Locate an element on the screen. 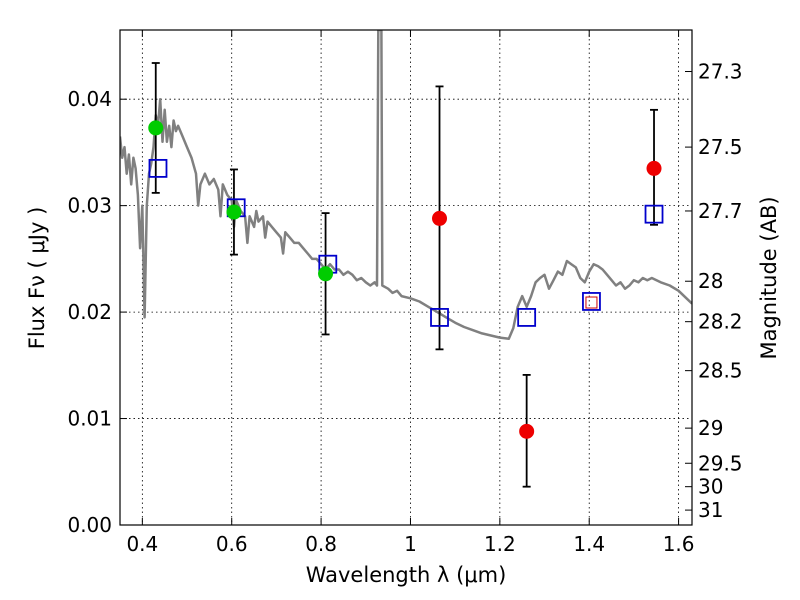 This screenshot has width=800, height=600. y2-tick-label: 27.7 is located at coordinates (720, 211).